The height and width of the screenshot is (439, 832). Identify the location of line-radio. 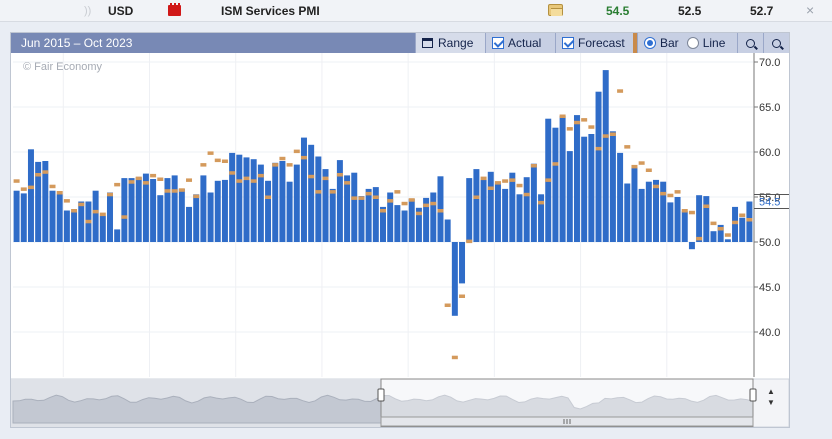
(692, 43).